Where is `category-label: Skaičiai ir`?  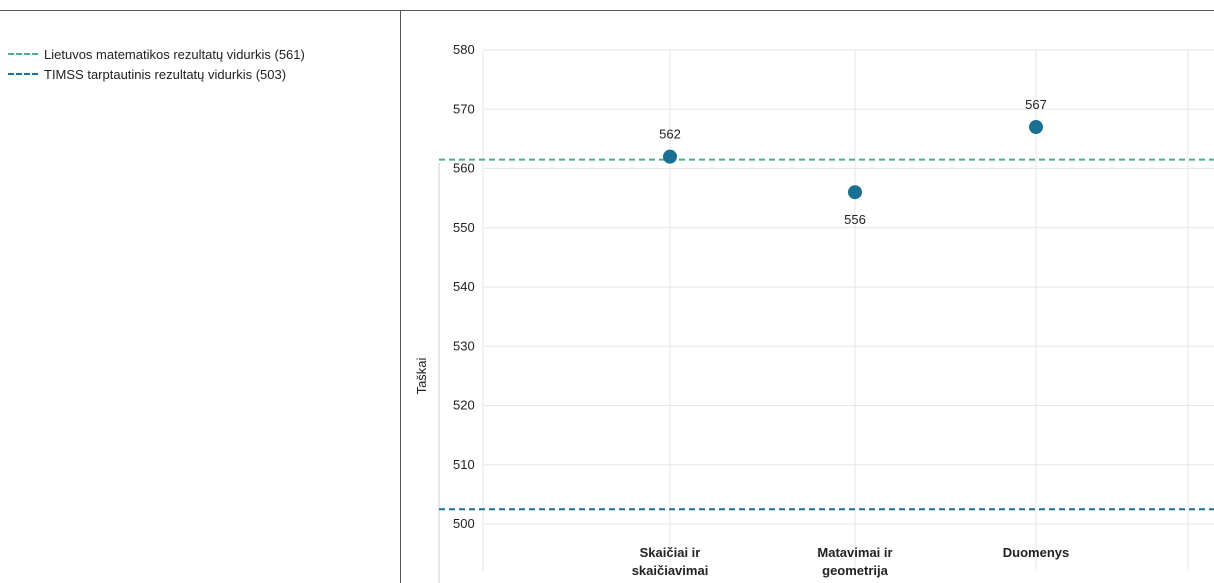 category-label: Skaičiai ir is located at coordinates (670, 552).